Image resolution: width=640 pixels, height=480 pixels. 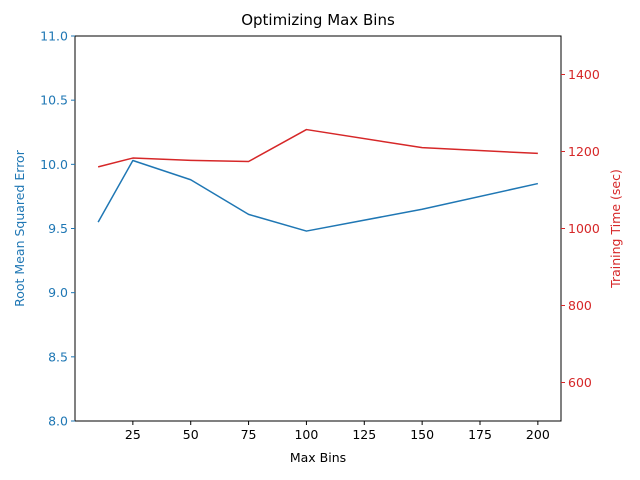 What do you see at coordinates (133, 434) in the screenshot?
I see `x-tick-label: 25` at bounding box center [133, 434].